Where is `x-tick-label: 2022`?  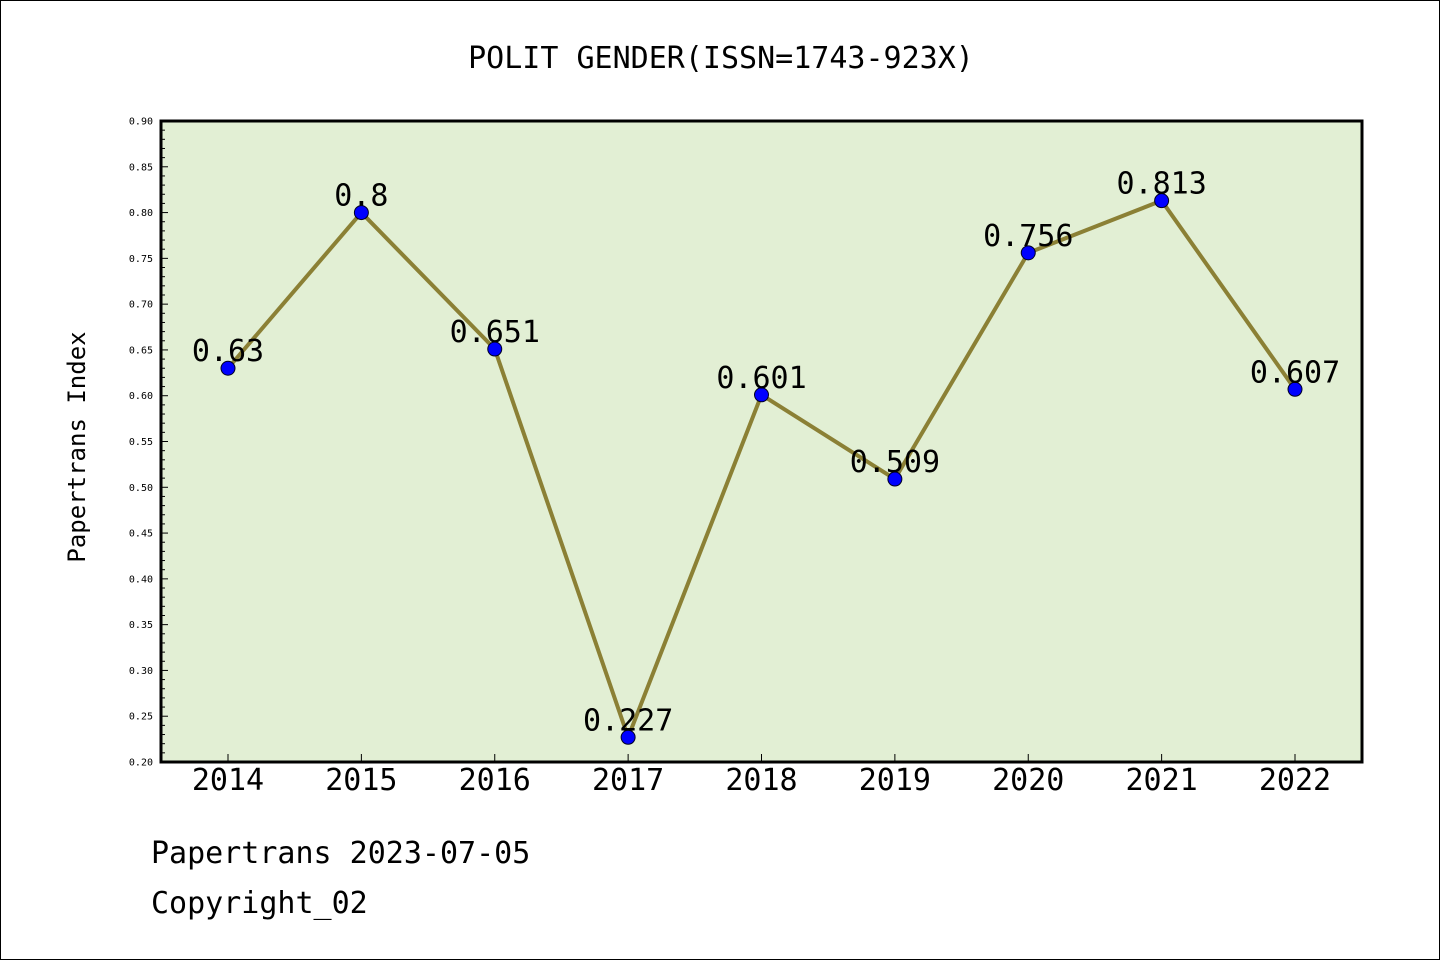
x-tick-label: 2022 is located at coordinates (1295, 780).